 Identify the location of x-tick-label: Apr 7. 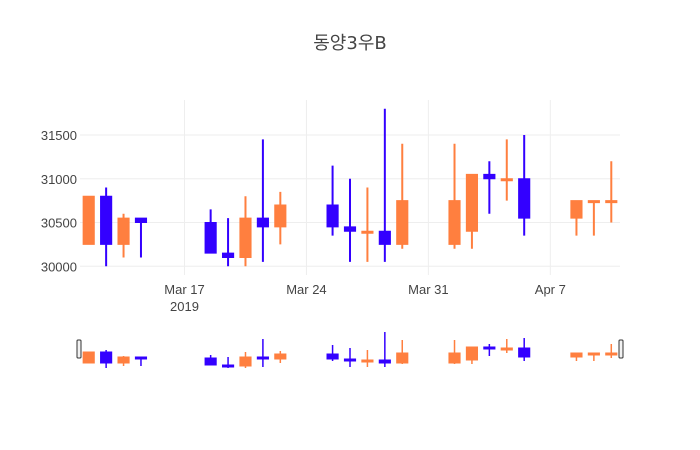
(550, 289).